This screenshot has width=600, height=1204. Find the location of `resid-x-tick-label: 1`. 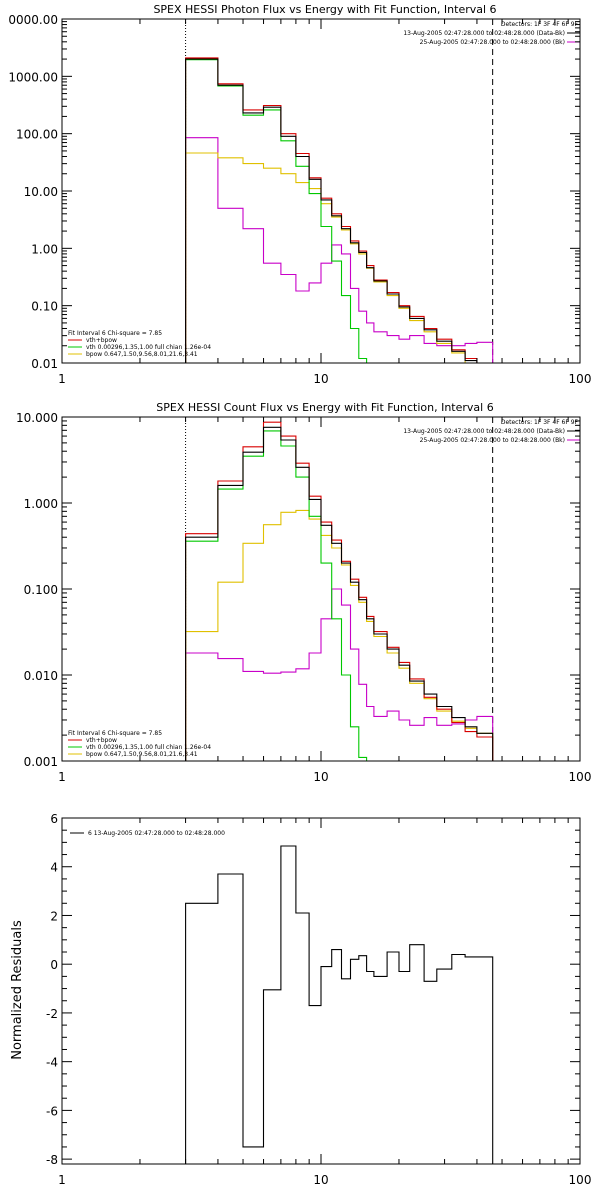

resid-x-tick-label: 1 is located at coordinates (62, 1180).